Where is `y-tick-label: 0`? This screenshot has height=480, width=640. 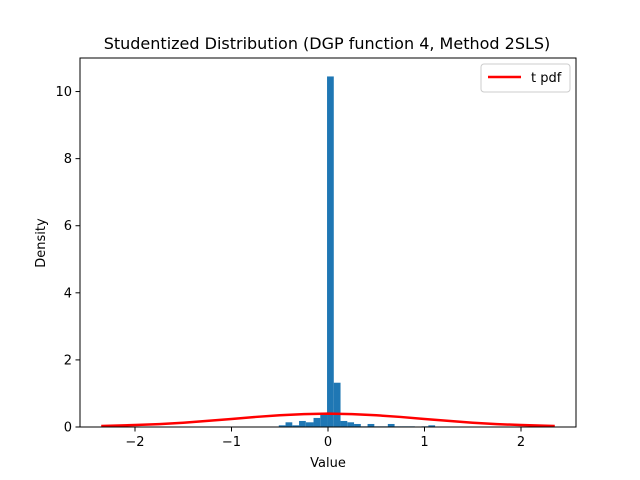 y-tick-label: 0 is located at coordinates (68, 428).